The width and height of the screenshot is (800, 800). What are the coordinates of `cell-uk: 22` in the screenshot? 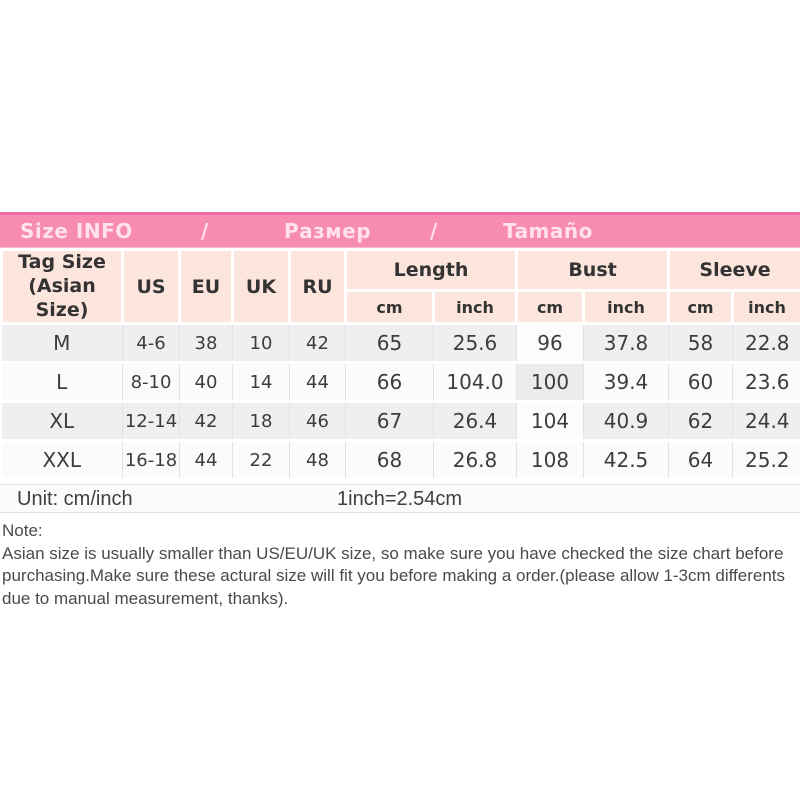 It's located at (261, 460).